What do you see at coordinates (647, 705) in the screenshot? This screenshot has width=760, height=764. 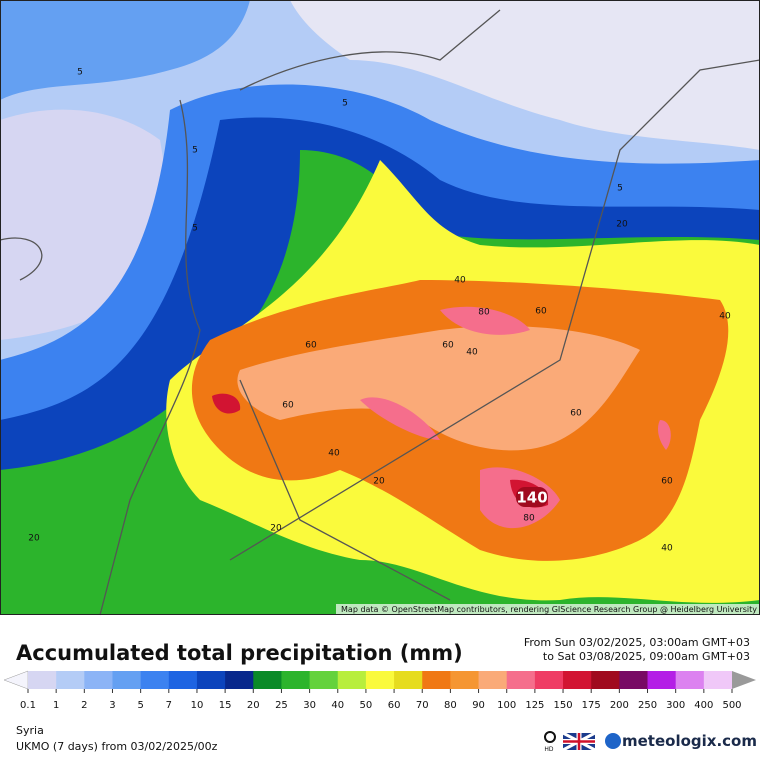 I see `legend-label: 250` at bounding box center [647, 705].